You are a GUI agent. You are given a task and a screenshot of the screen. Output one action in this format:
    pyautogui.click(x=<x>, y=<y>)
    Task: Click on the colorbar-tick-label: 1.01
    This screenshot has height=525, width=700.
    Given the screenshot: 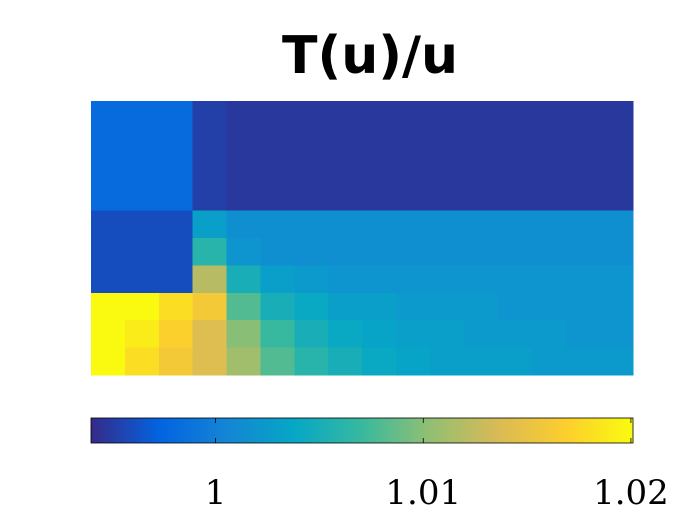 What is the action you would take?
    pyautogui.click(x=423, y=493)
    